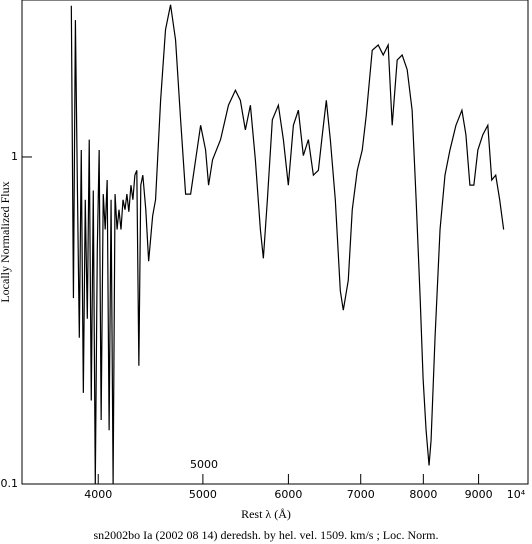 Image resolution: width=532 pixels, height=544 pixels. What do you see at coordinates (98, 494) in the screenshot?
I see `x-tick-label: 4000` at bounding box center [98, 494].